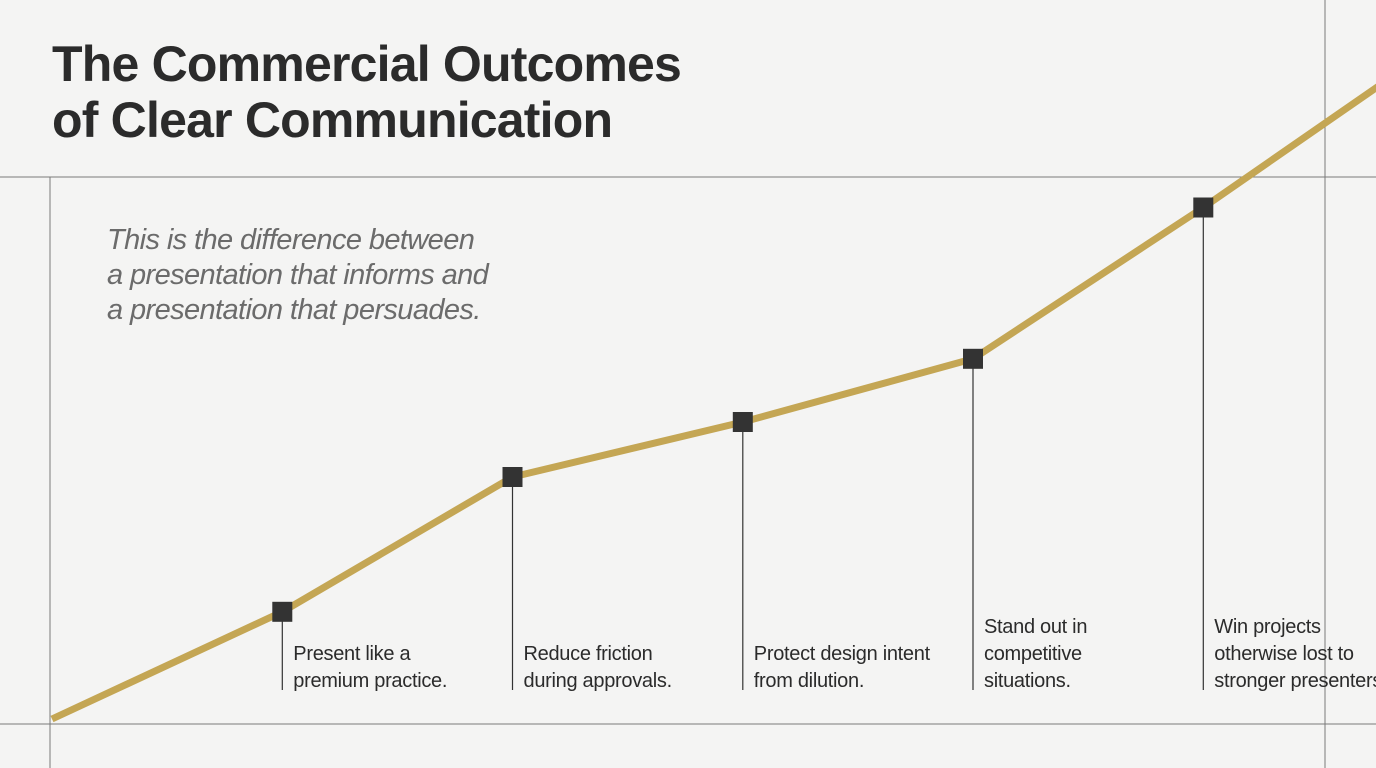 The width and height of the screenshot is (1376, 768). Describe the element at coordinates (1033, 654) in the screenshot. I see `point-caption-line: competitive` at that location.